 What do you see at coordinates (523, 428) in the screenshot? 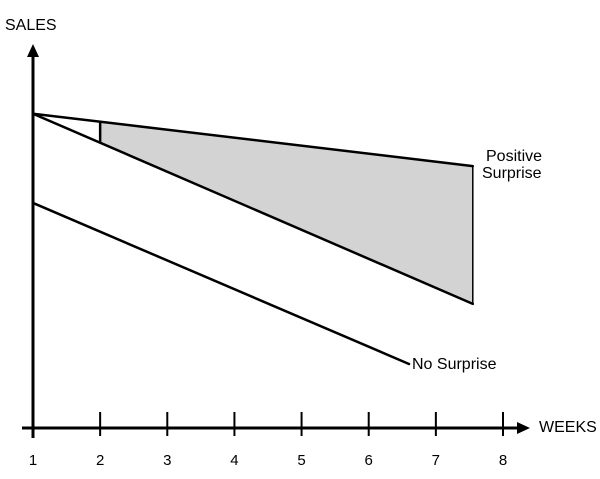
I see `x-axis-arrow` at bounding box center [523, 428].